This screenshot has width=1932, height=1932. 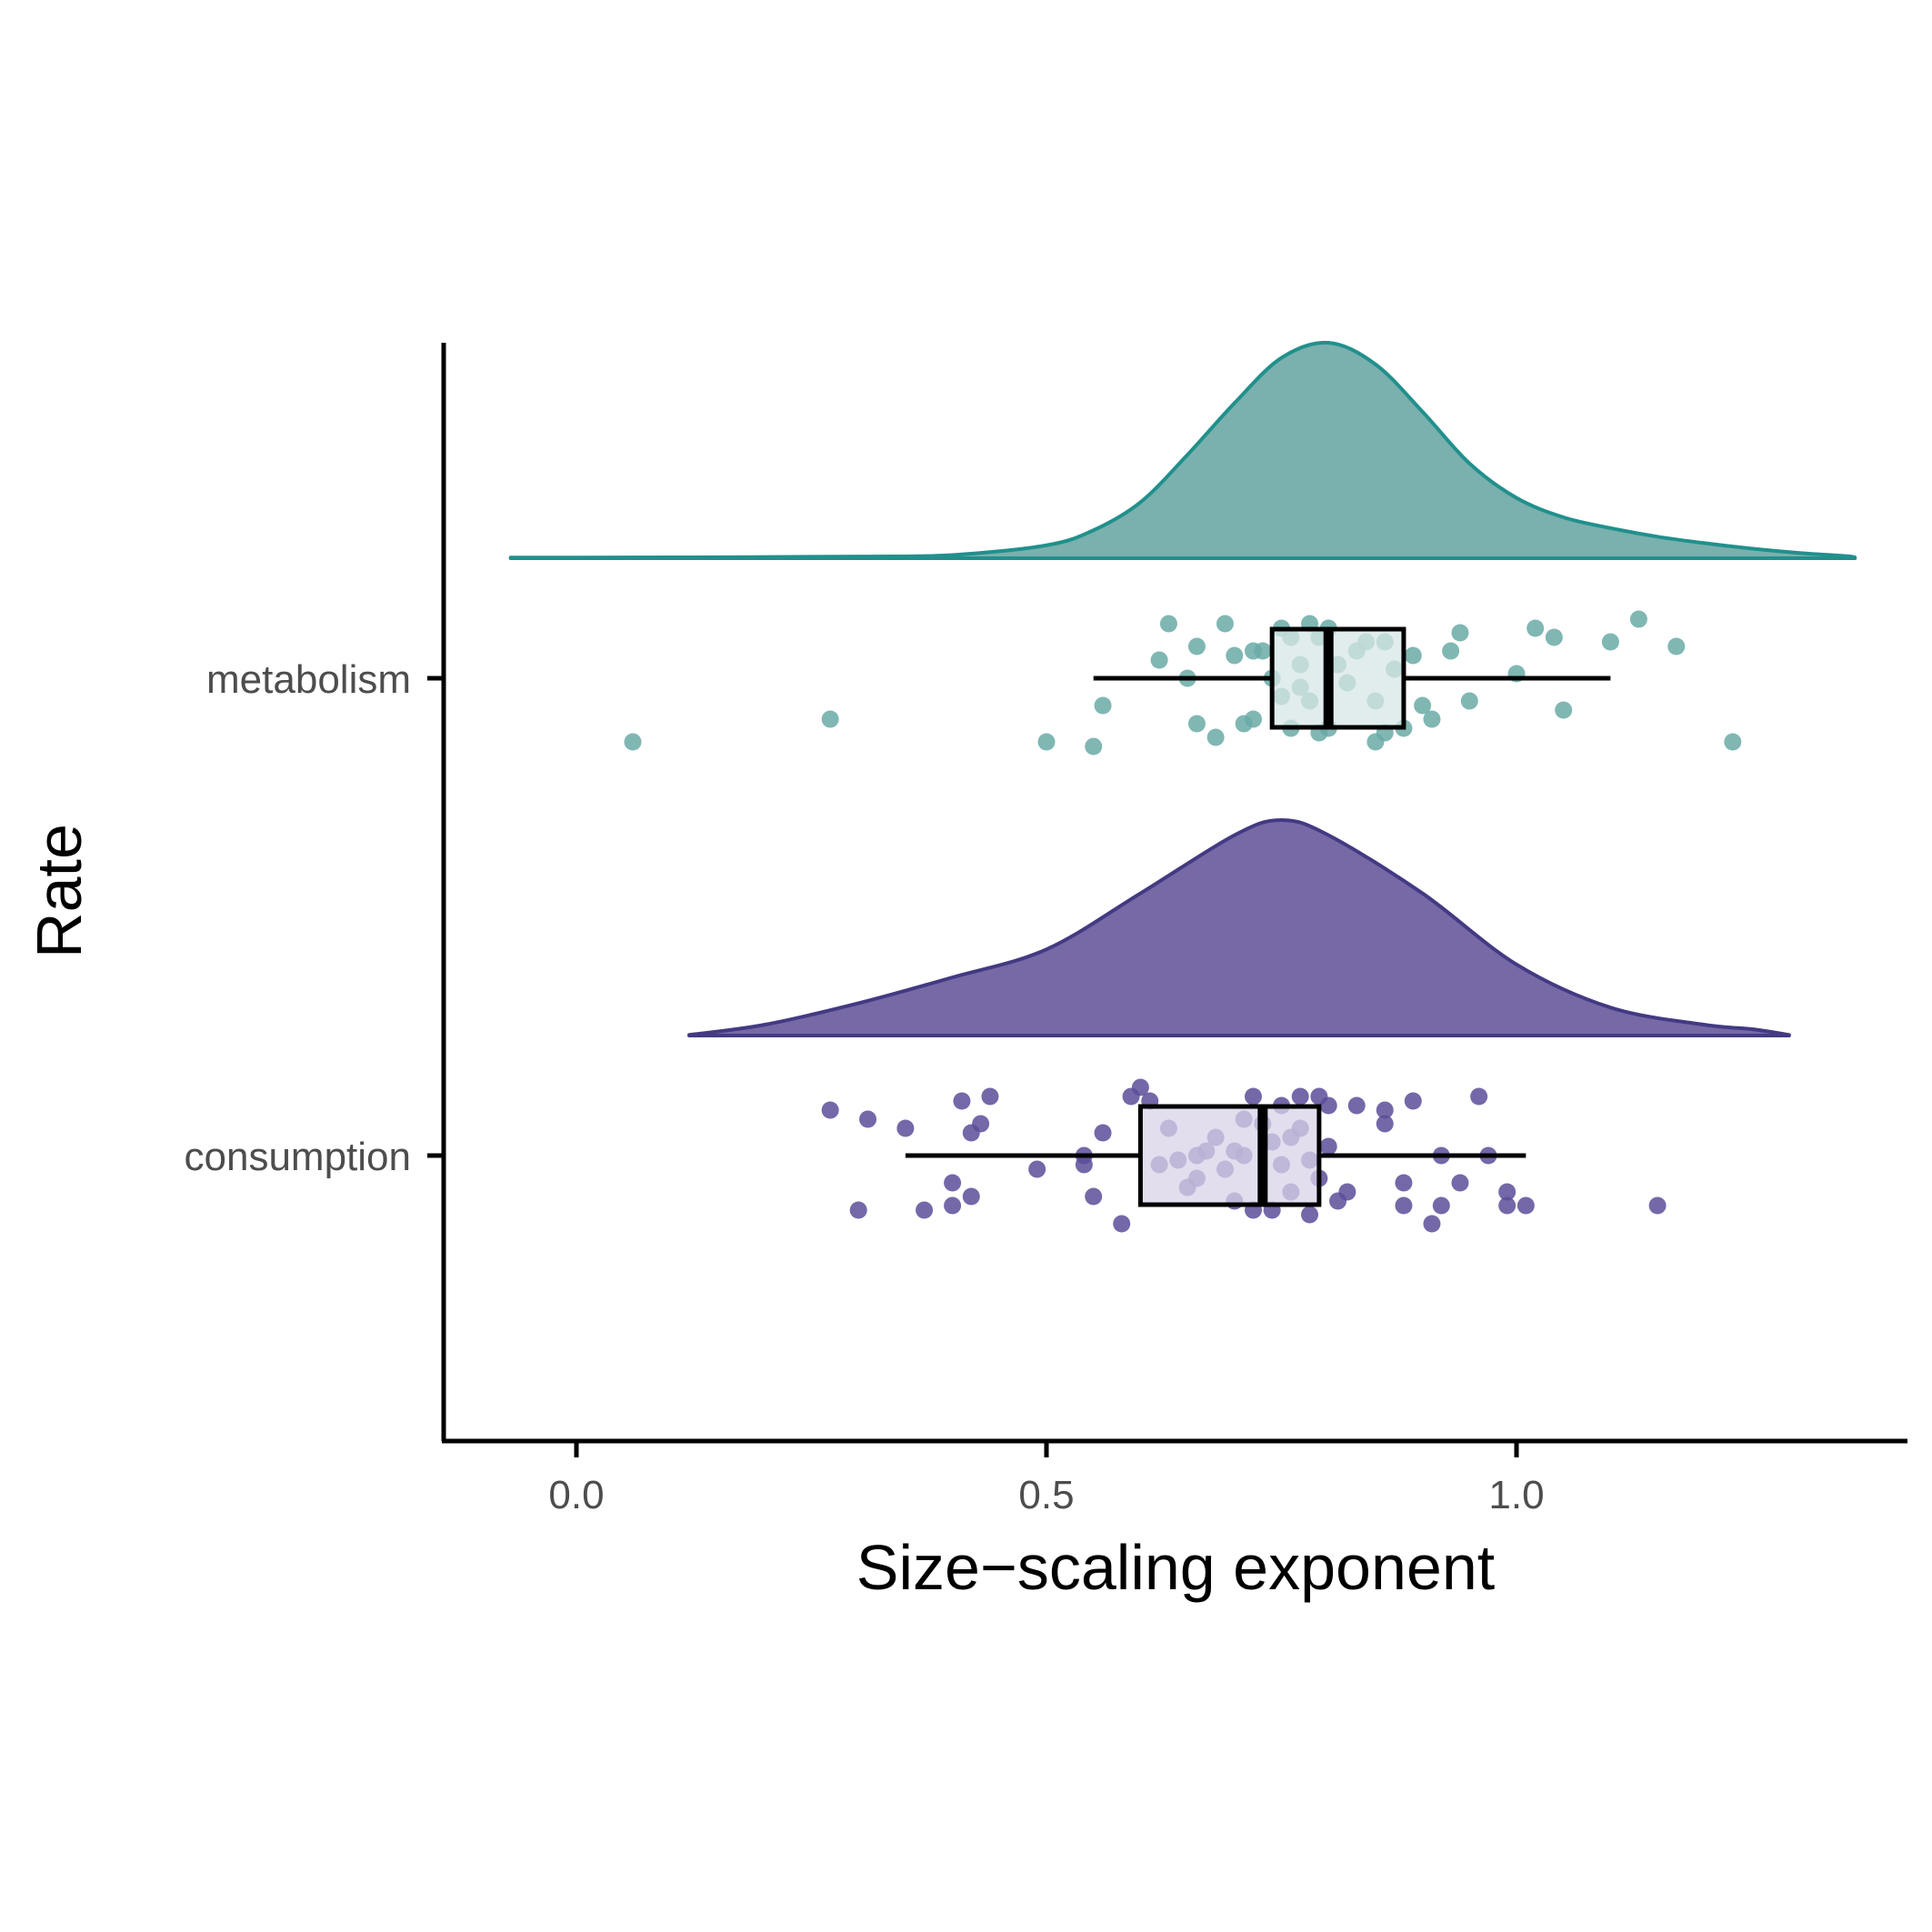 I want to click on y-tick-label-consumption: consumption, so click(x=298, y=1157).